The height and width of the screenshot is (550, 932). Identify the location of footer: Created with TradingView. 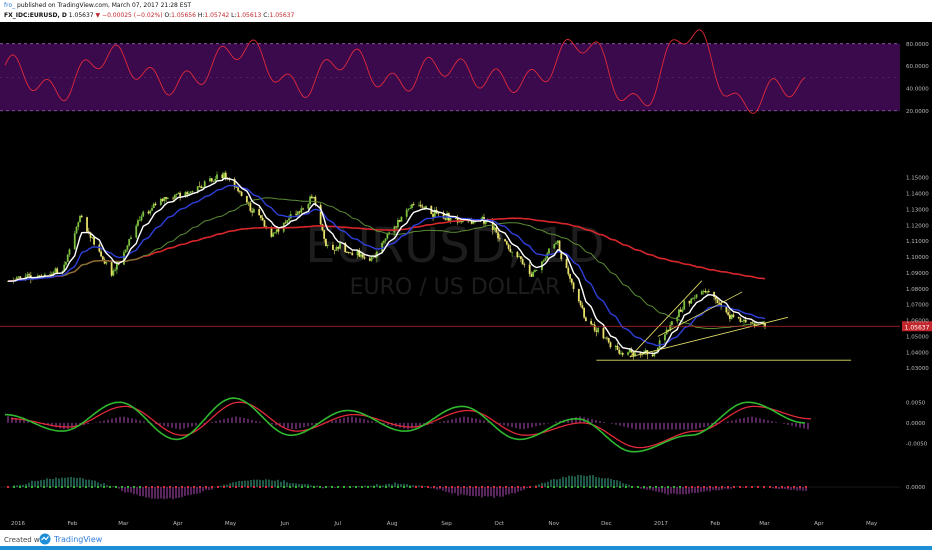
(466, 540).